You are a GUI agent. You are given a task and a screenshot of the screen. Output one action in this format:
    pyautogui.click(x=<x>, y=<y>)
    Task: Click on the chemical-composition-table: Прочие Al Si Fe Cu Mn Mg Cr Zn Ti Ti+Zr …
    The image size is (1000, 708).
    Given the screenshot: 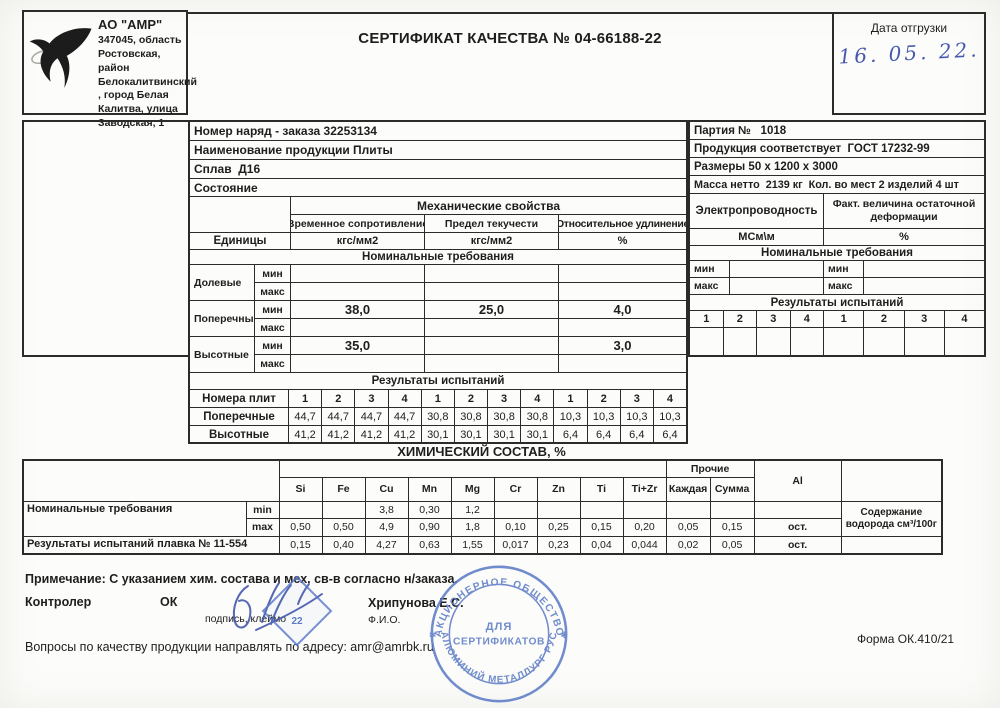 What is the action you would take?
    pyautogui.click(x=483, y=507)
    